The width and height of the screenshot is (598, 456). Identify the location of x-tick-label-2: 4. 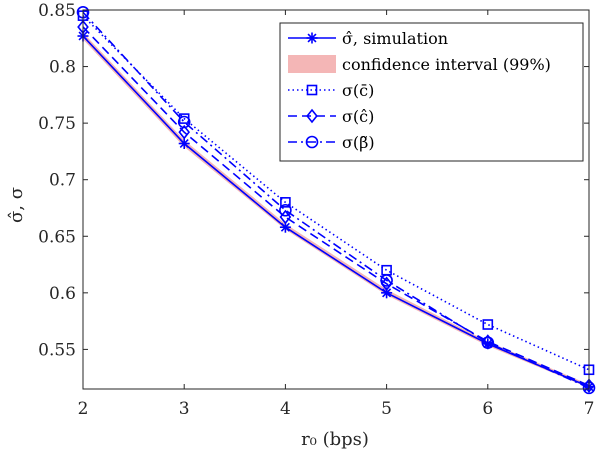
(285, 409).